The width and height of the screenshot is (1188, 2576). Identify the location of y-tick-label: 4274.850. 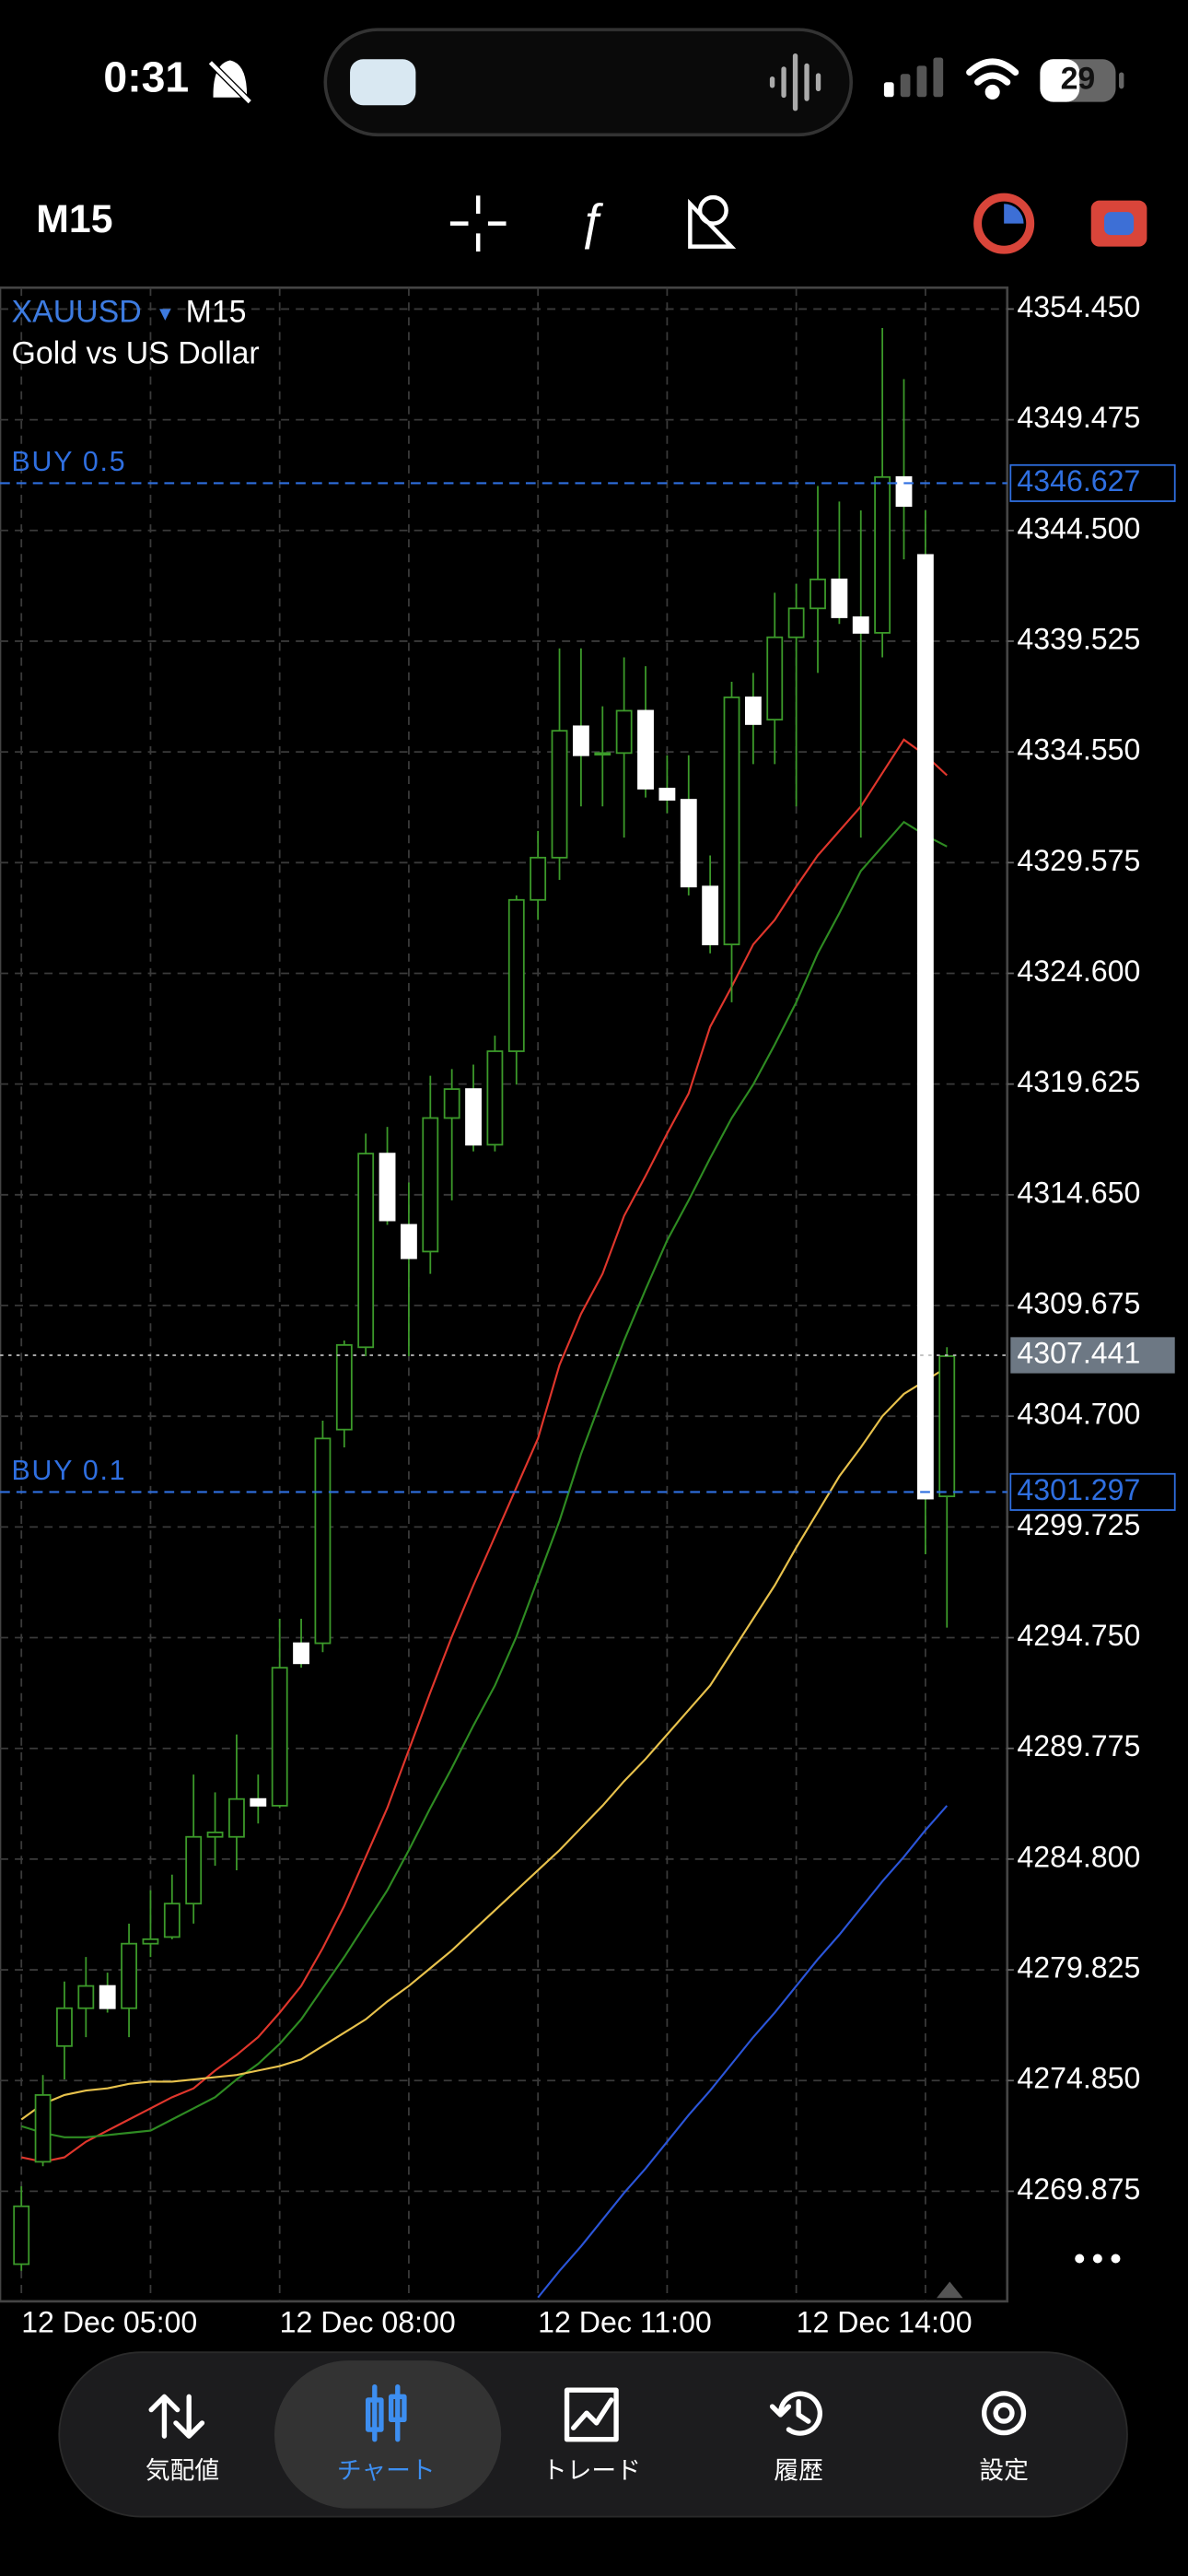
(1078, 2078).